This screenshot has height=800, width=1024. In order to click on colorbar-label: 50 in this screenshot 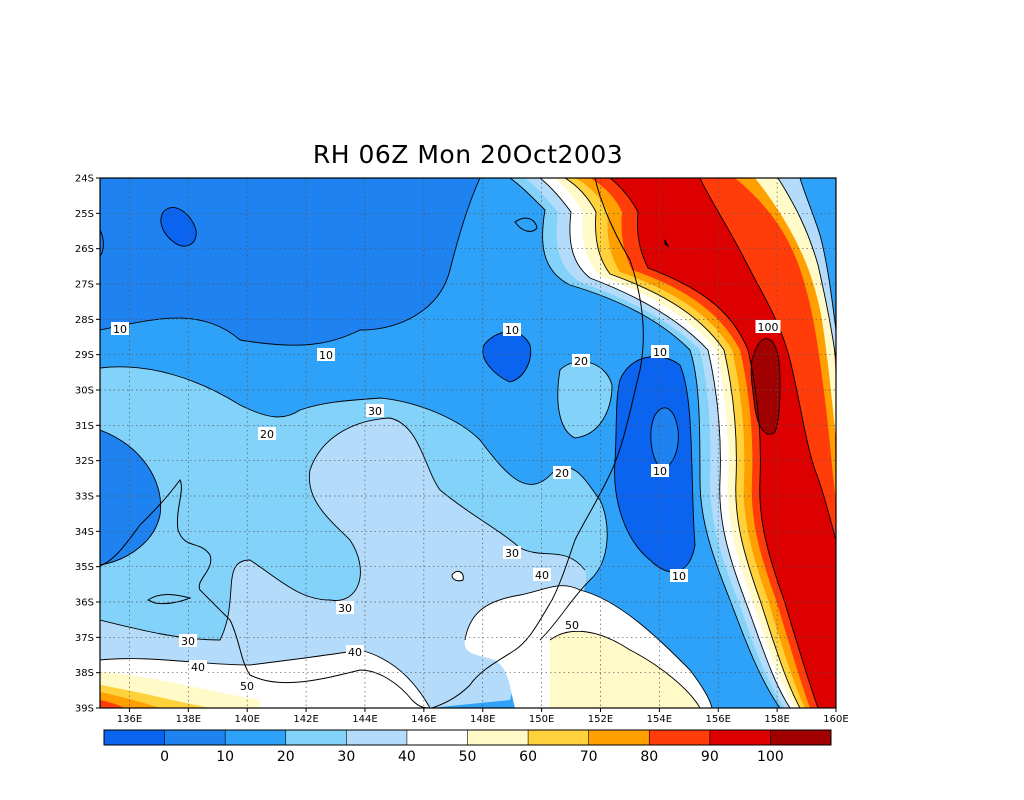, I will do `click(468, 757)`.